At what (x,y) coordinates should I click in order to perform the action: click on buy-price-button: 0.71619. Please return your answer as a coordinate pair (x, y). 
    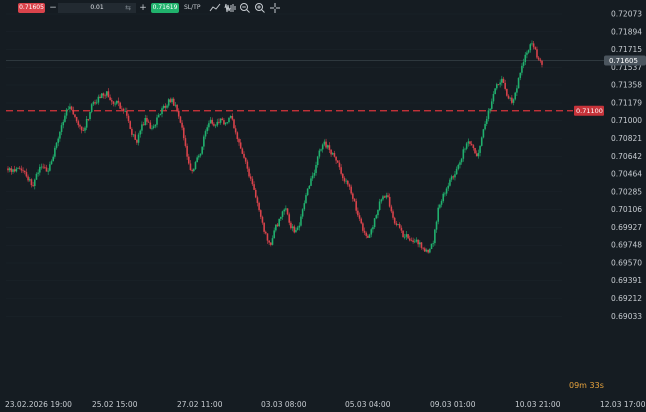
    Looking at the image, I should click on (165, 8).